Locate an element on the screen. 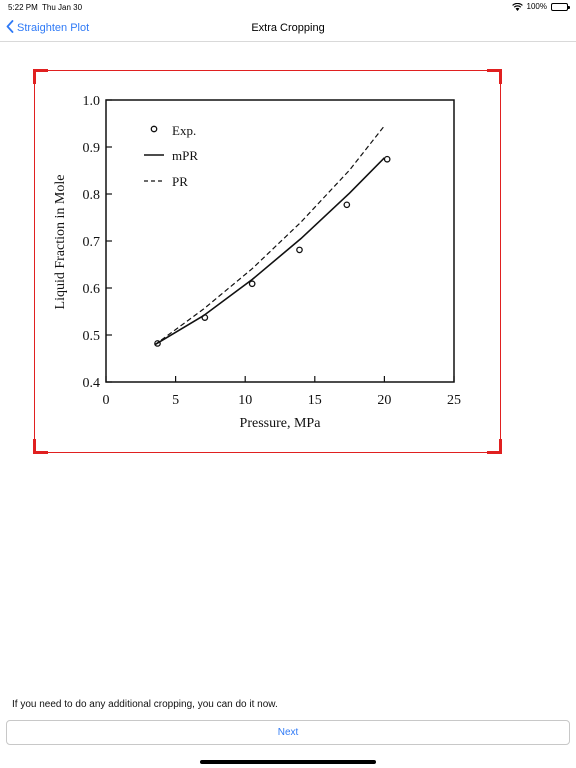 The image size is (576, 768). y-tick-label: 0.5 is located at coordinates (92, 336).